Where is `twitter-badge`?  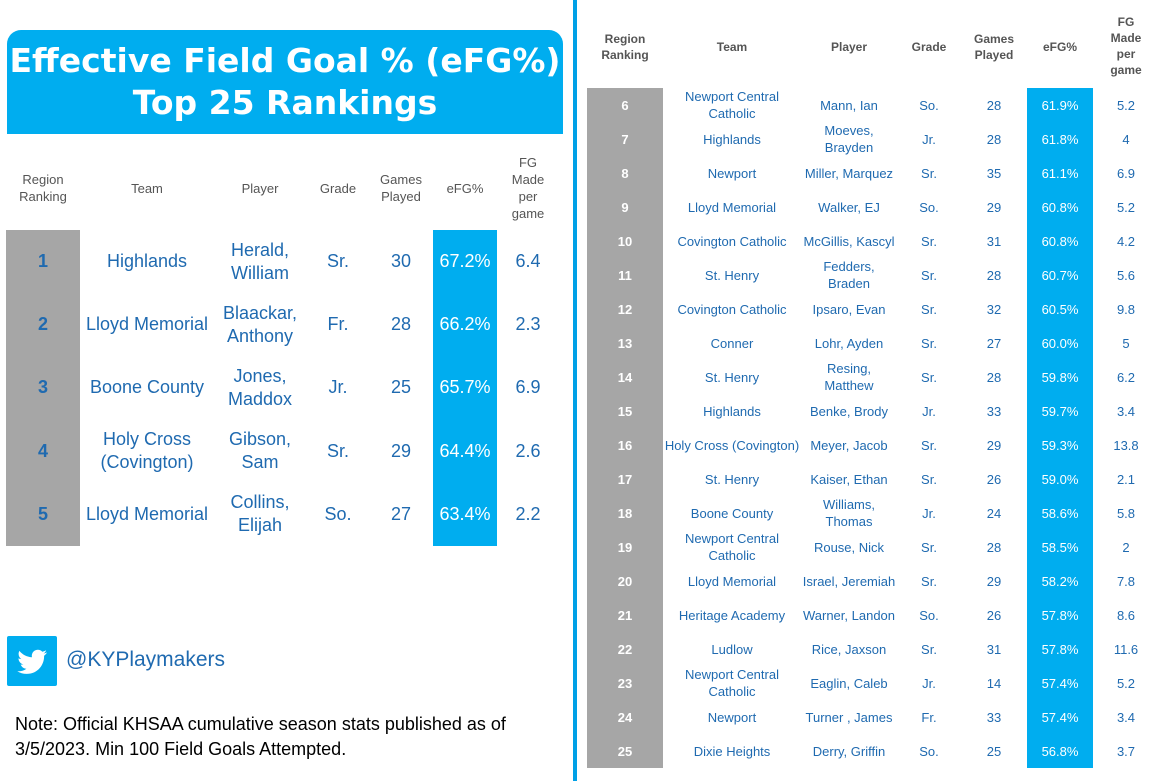
twitter-badge is located at coordinates (32, 661).